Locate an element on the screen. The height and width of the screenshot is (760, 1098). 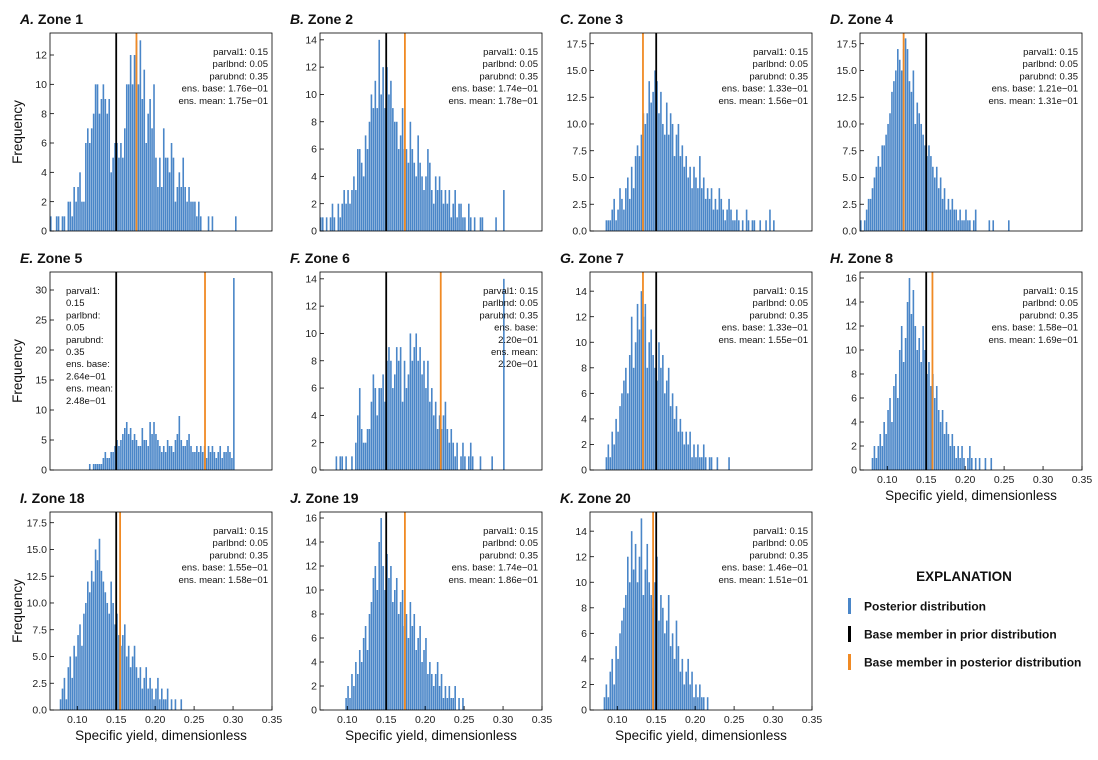
annotation-line: 2.20e−01 is located at coordinates (518, 364).